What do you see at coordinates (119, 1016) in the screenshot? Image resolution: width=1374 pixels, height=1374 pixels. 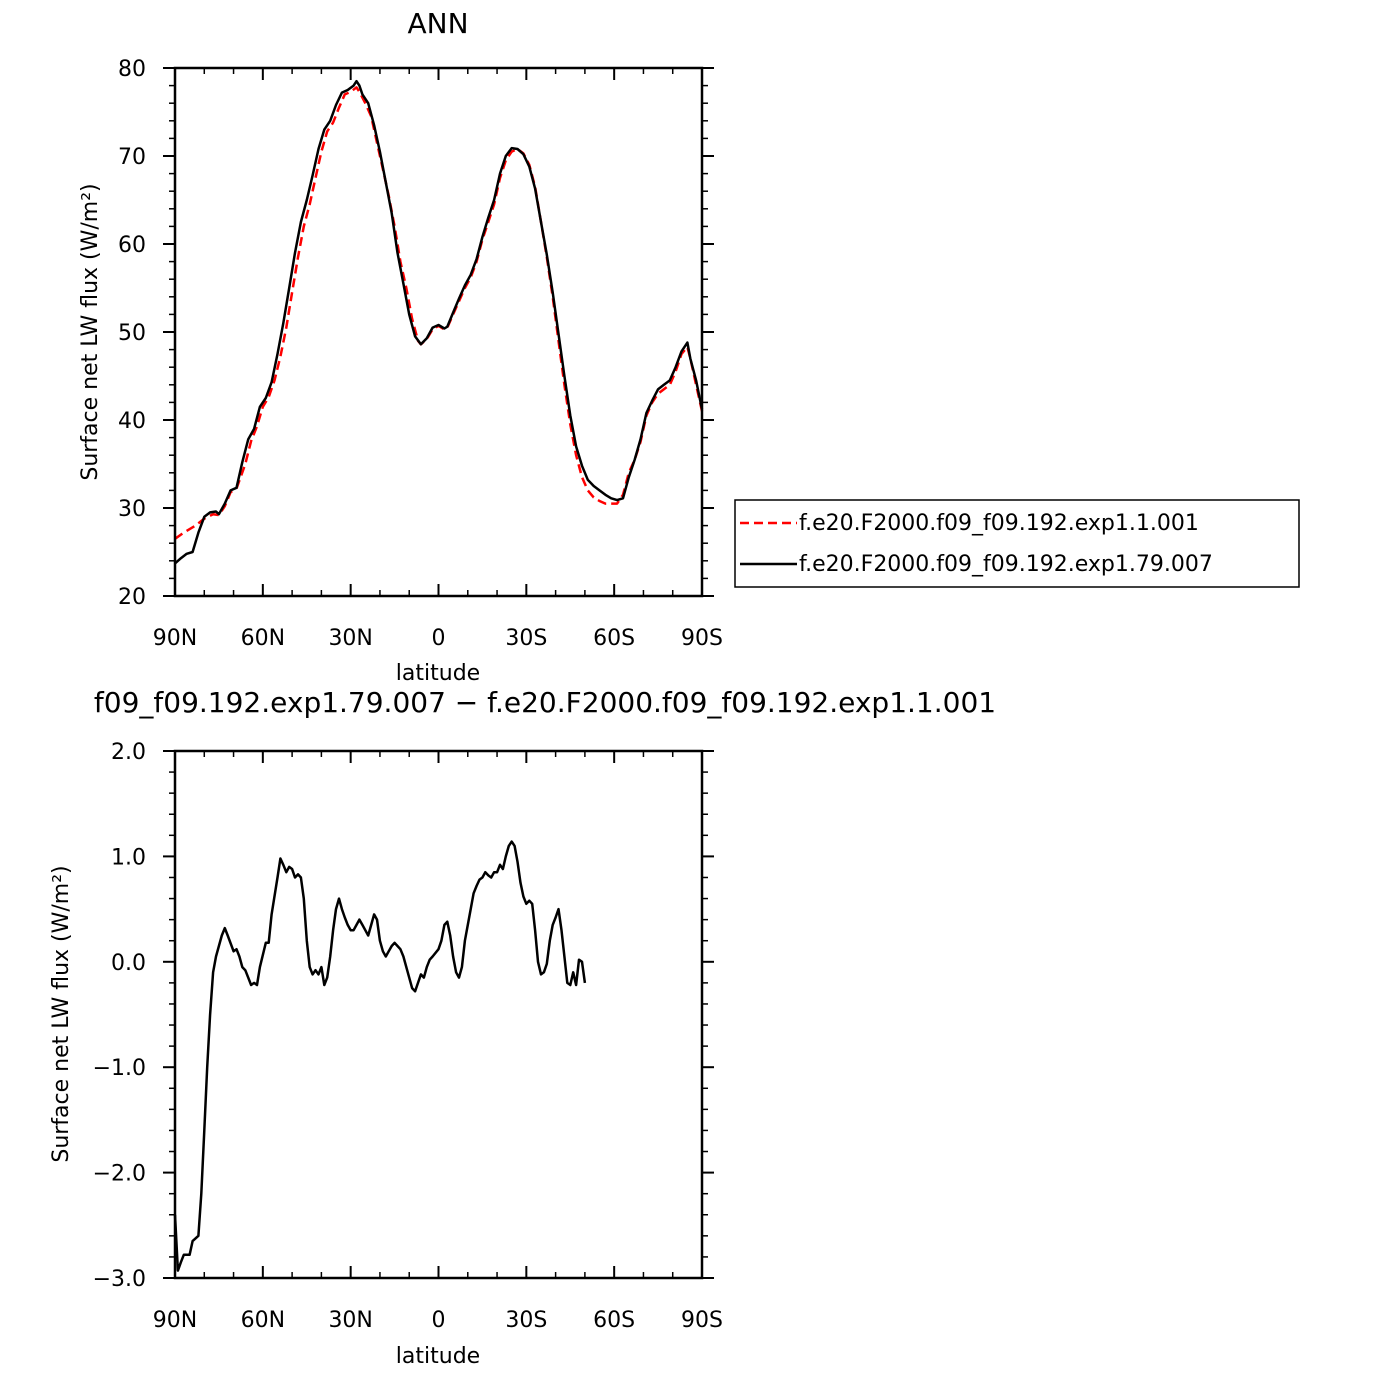 I see `bottom-y-tick-labels: 2.0 1.0 0.0 −1.0 −2.0 −3.0` at bounding box center [119, 1016].